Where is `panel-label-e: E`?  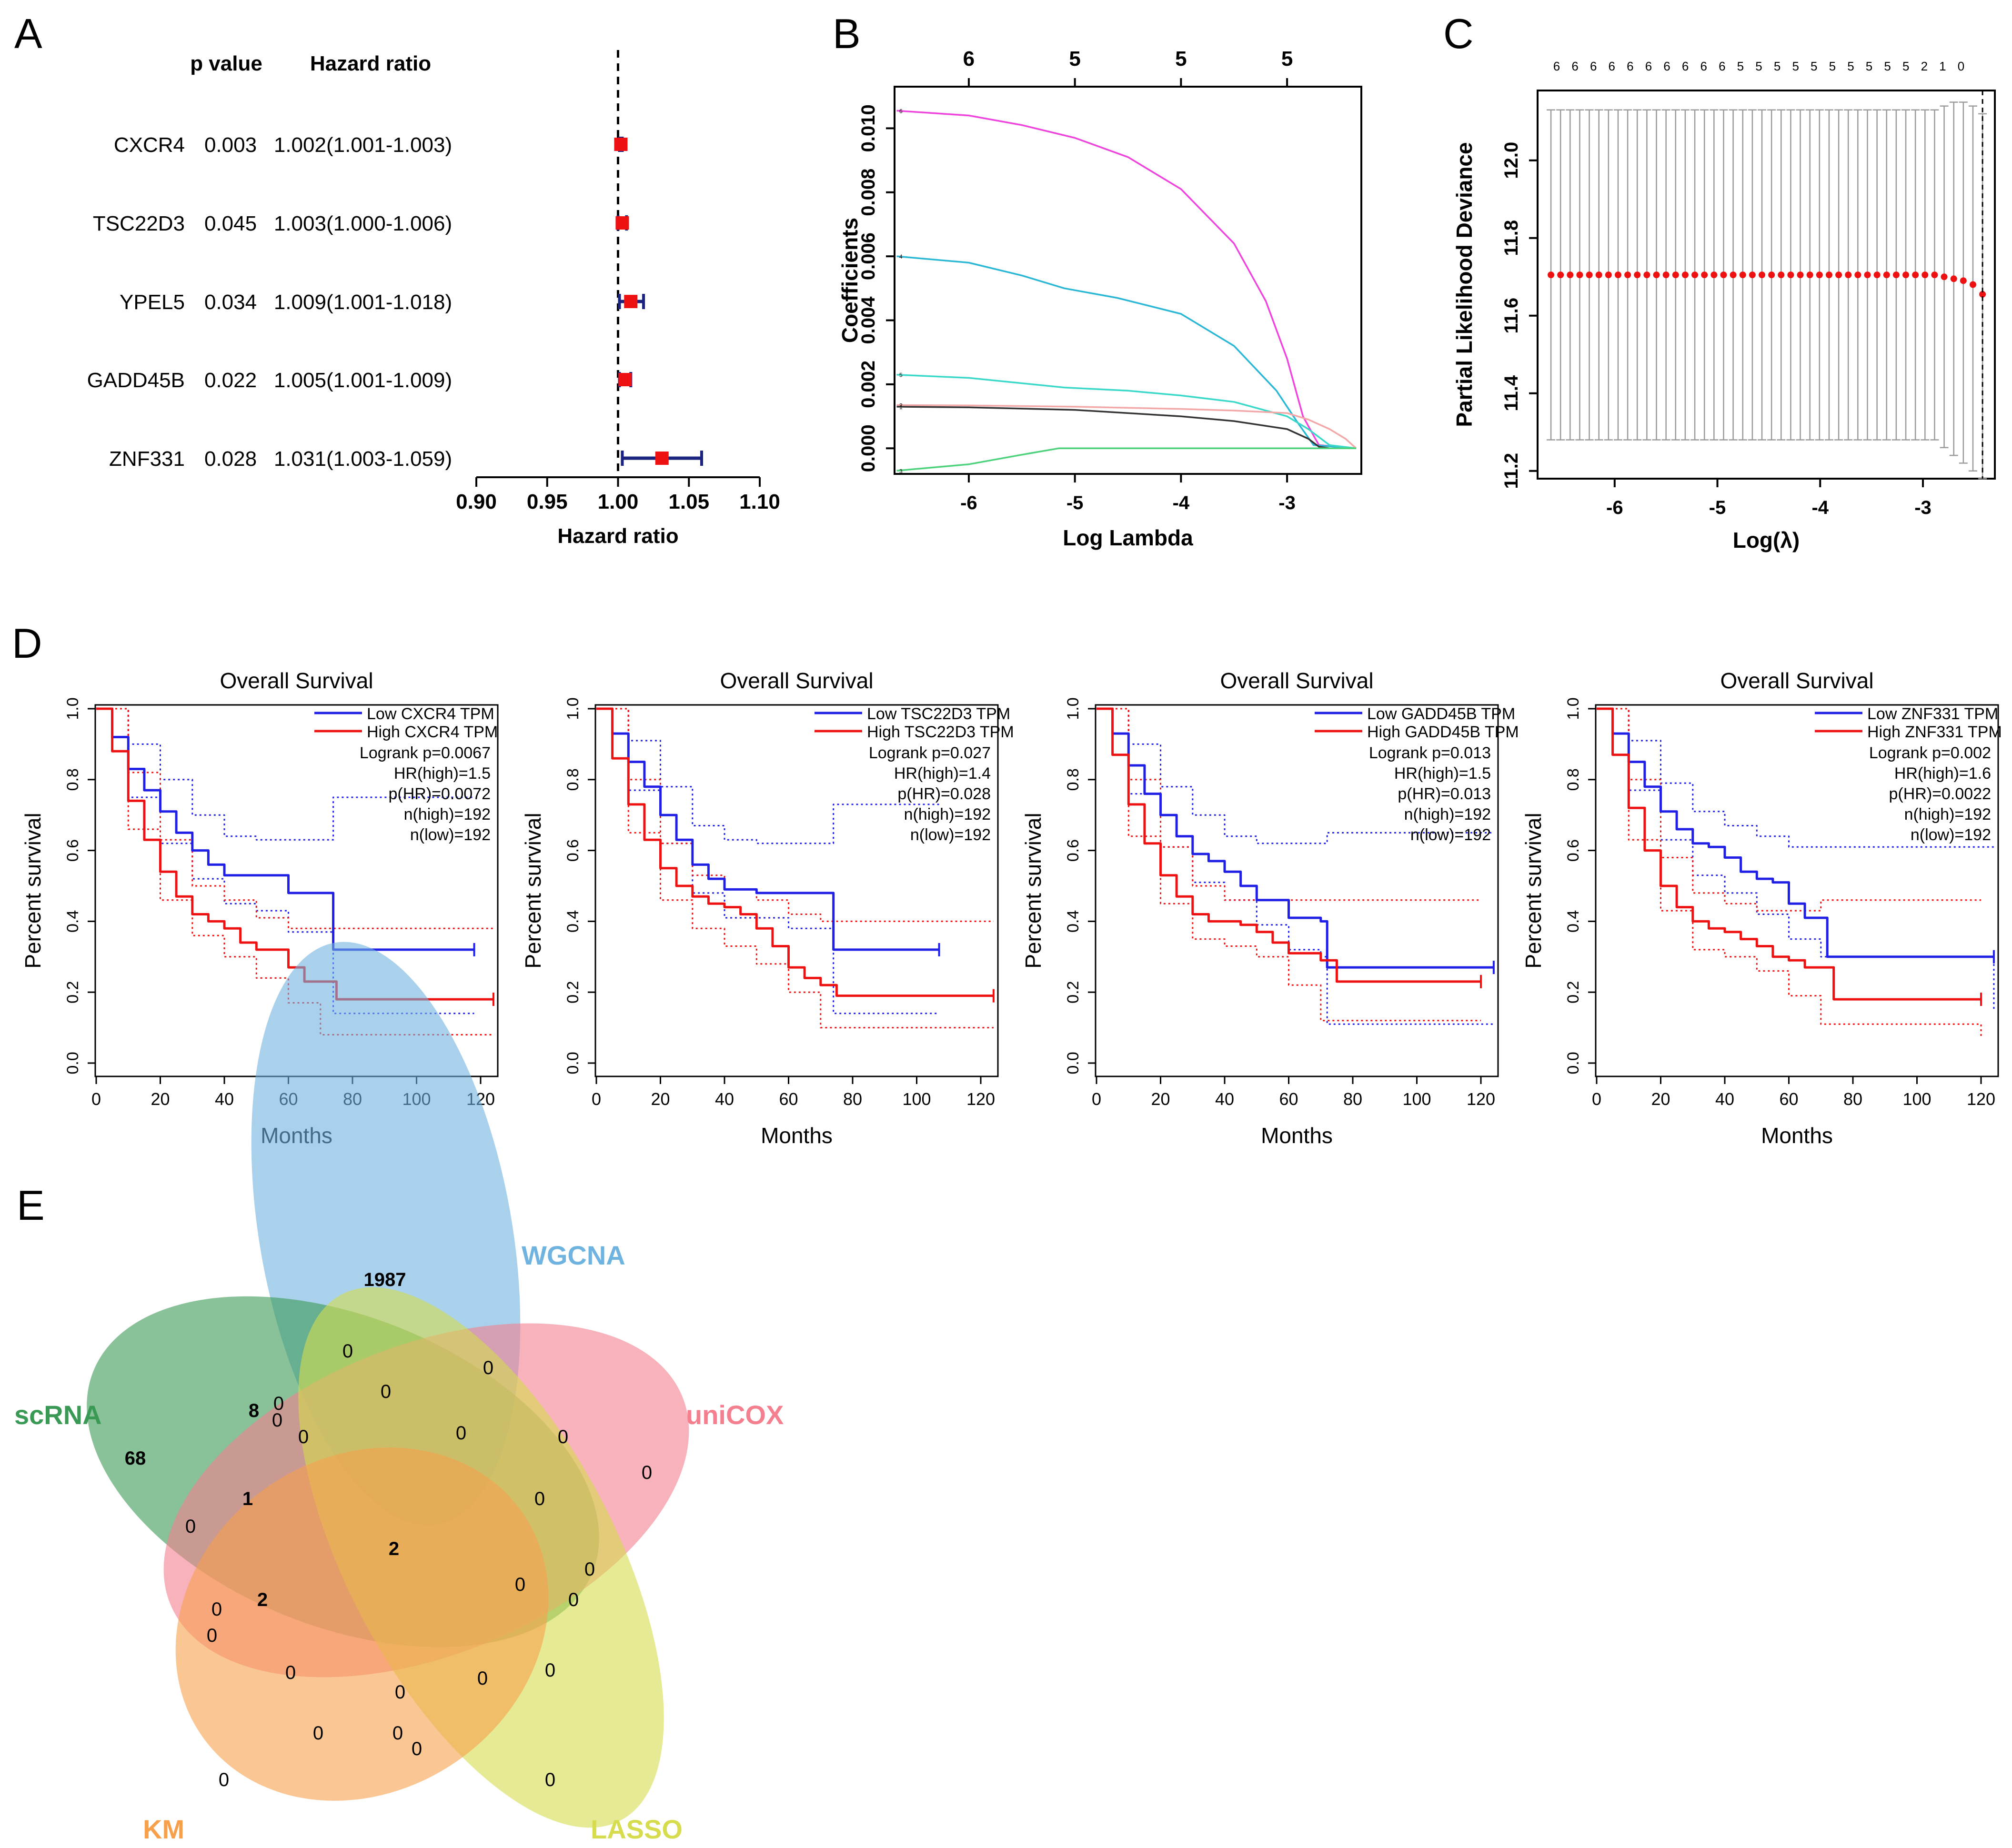 panel-label-e: E is located at coordinates (31, 1205).